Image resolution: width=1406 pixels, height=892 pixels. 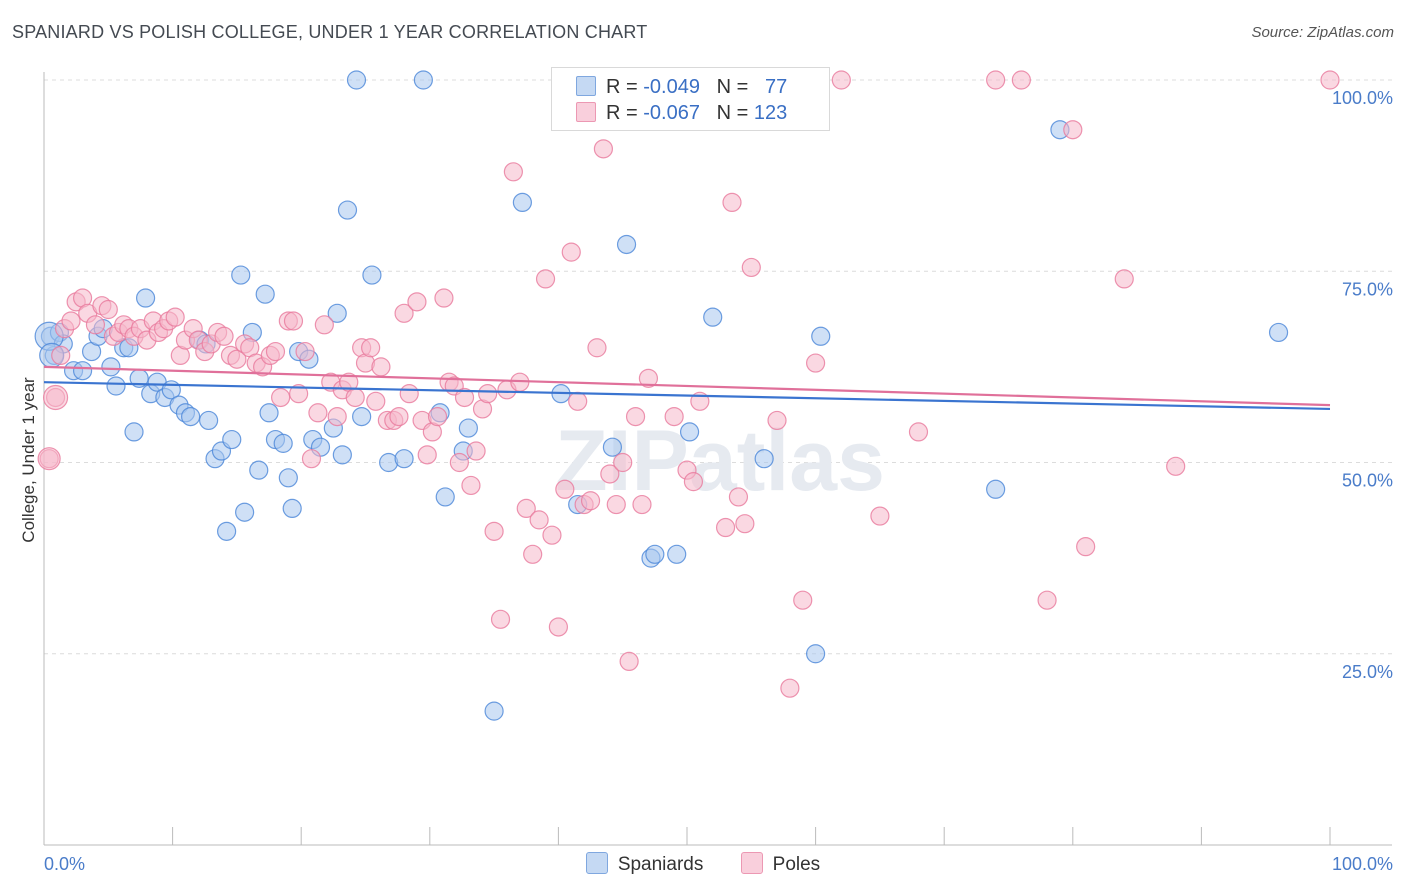 I want to click on y-tick-label: 75.0%, so click(x=1367, y=289).